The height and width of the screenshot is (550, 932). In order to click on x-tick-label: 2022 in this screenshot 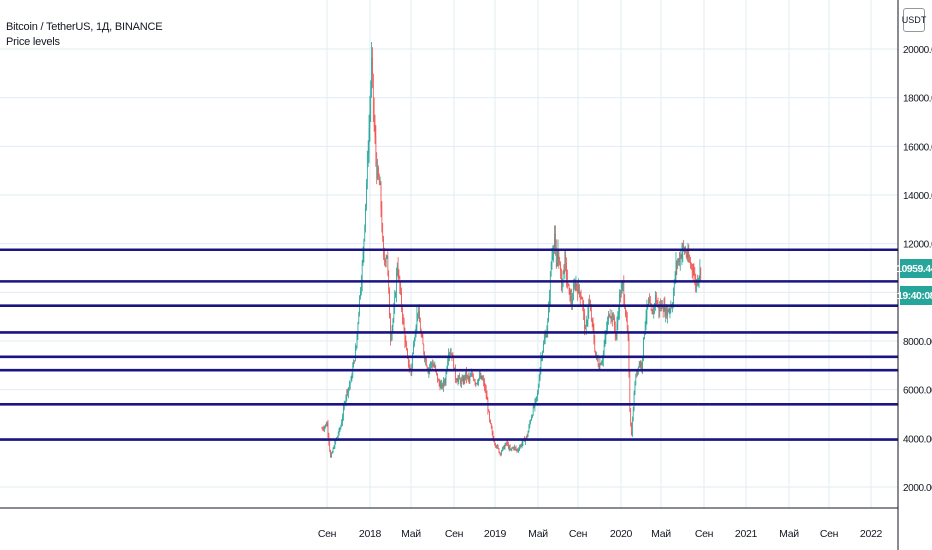, I will do `click(871, 534)`.